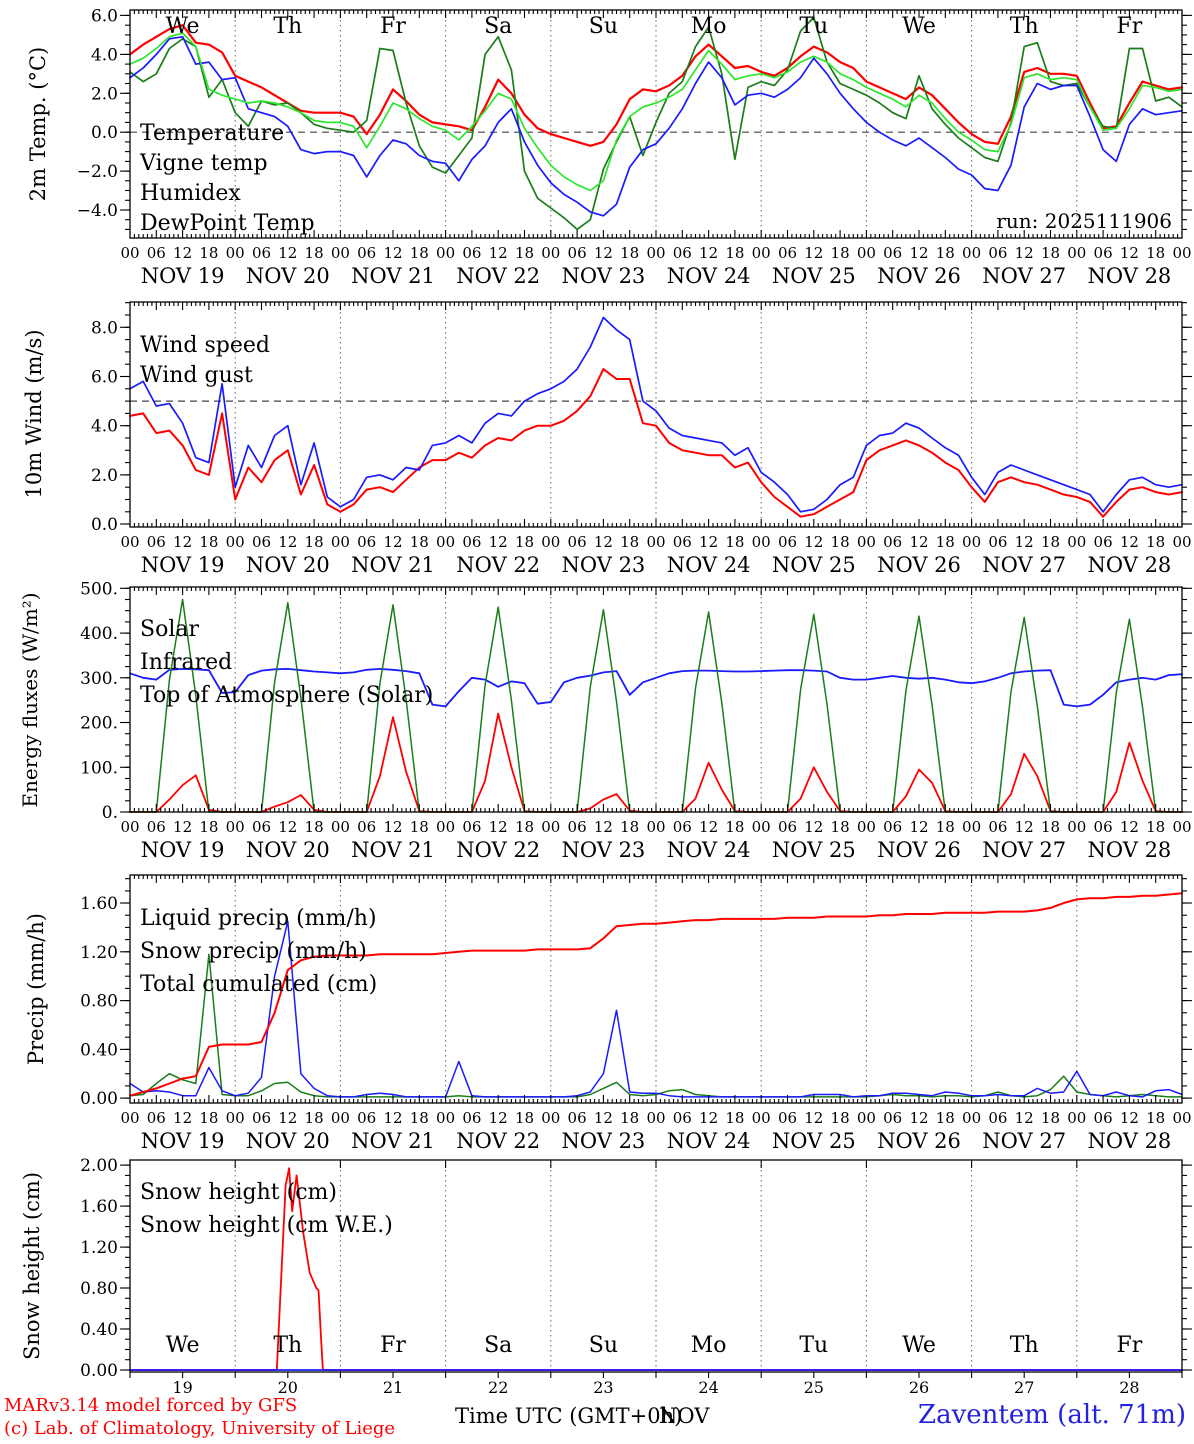 Image resolution: width=1194 pixels, height=1444 pixels. I want to click on svg-text: 25, so click(814, 1387).